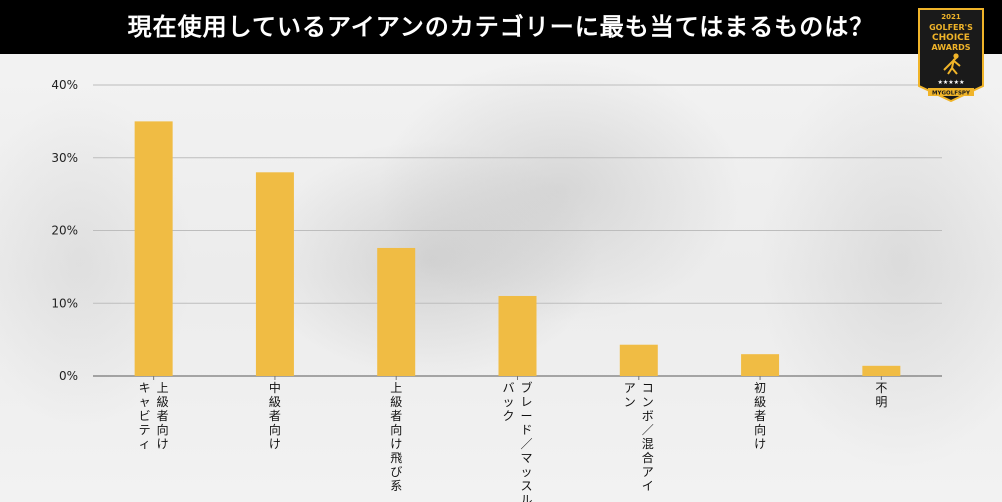  Describe the element at coordinates (64, 158) in the screenshot. I see `y-tick-label: 30%` at that location.